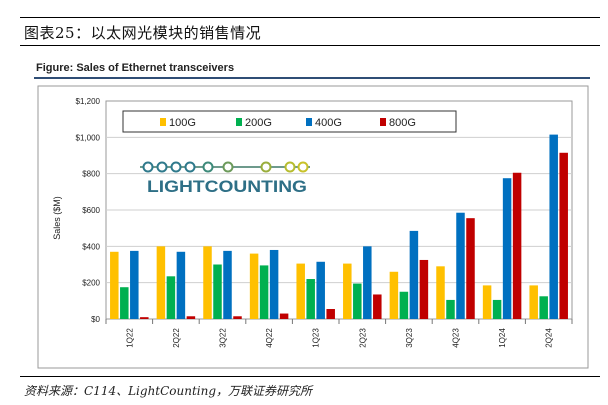 The image size is (608, 405). What do you see at coordinates (339, 333) in the screenshot?
I see `x-axis: 1Q22 2Q22 3Q22 4Q22 1Q23 2Q23 3Q23 4Q23 1Q24 2Q24` at bounding box center [339, 333].